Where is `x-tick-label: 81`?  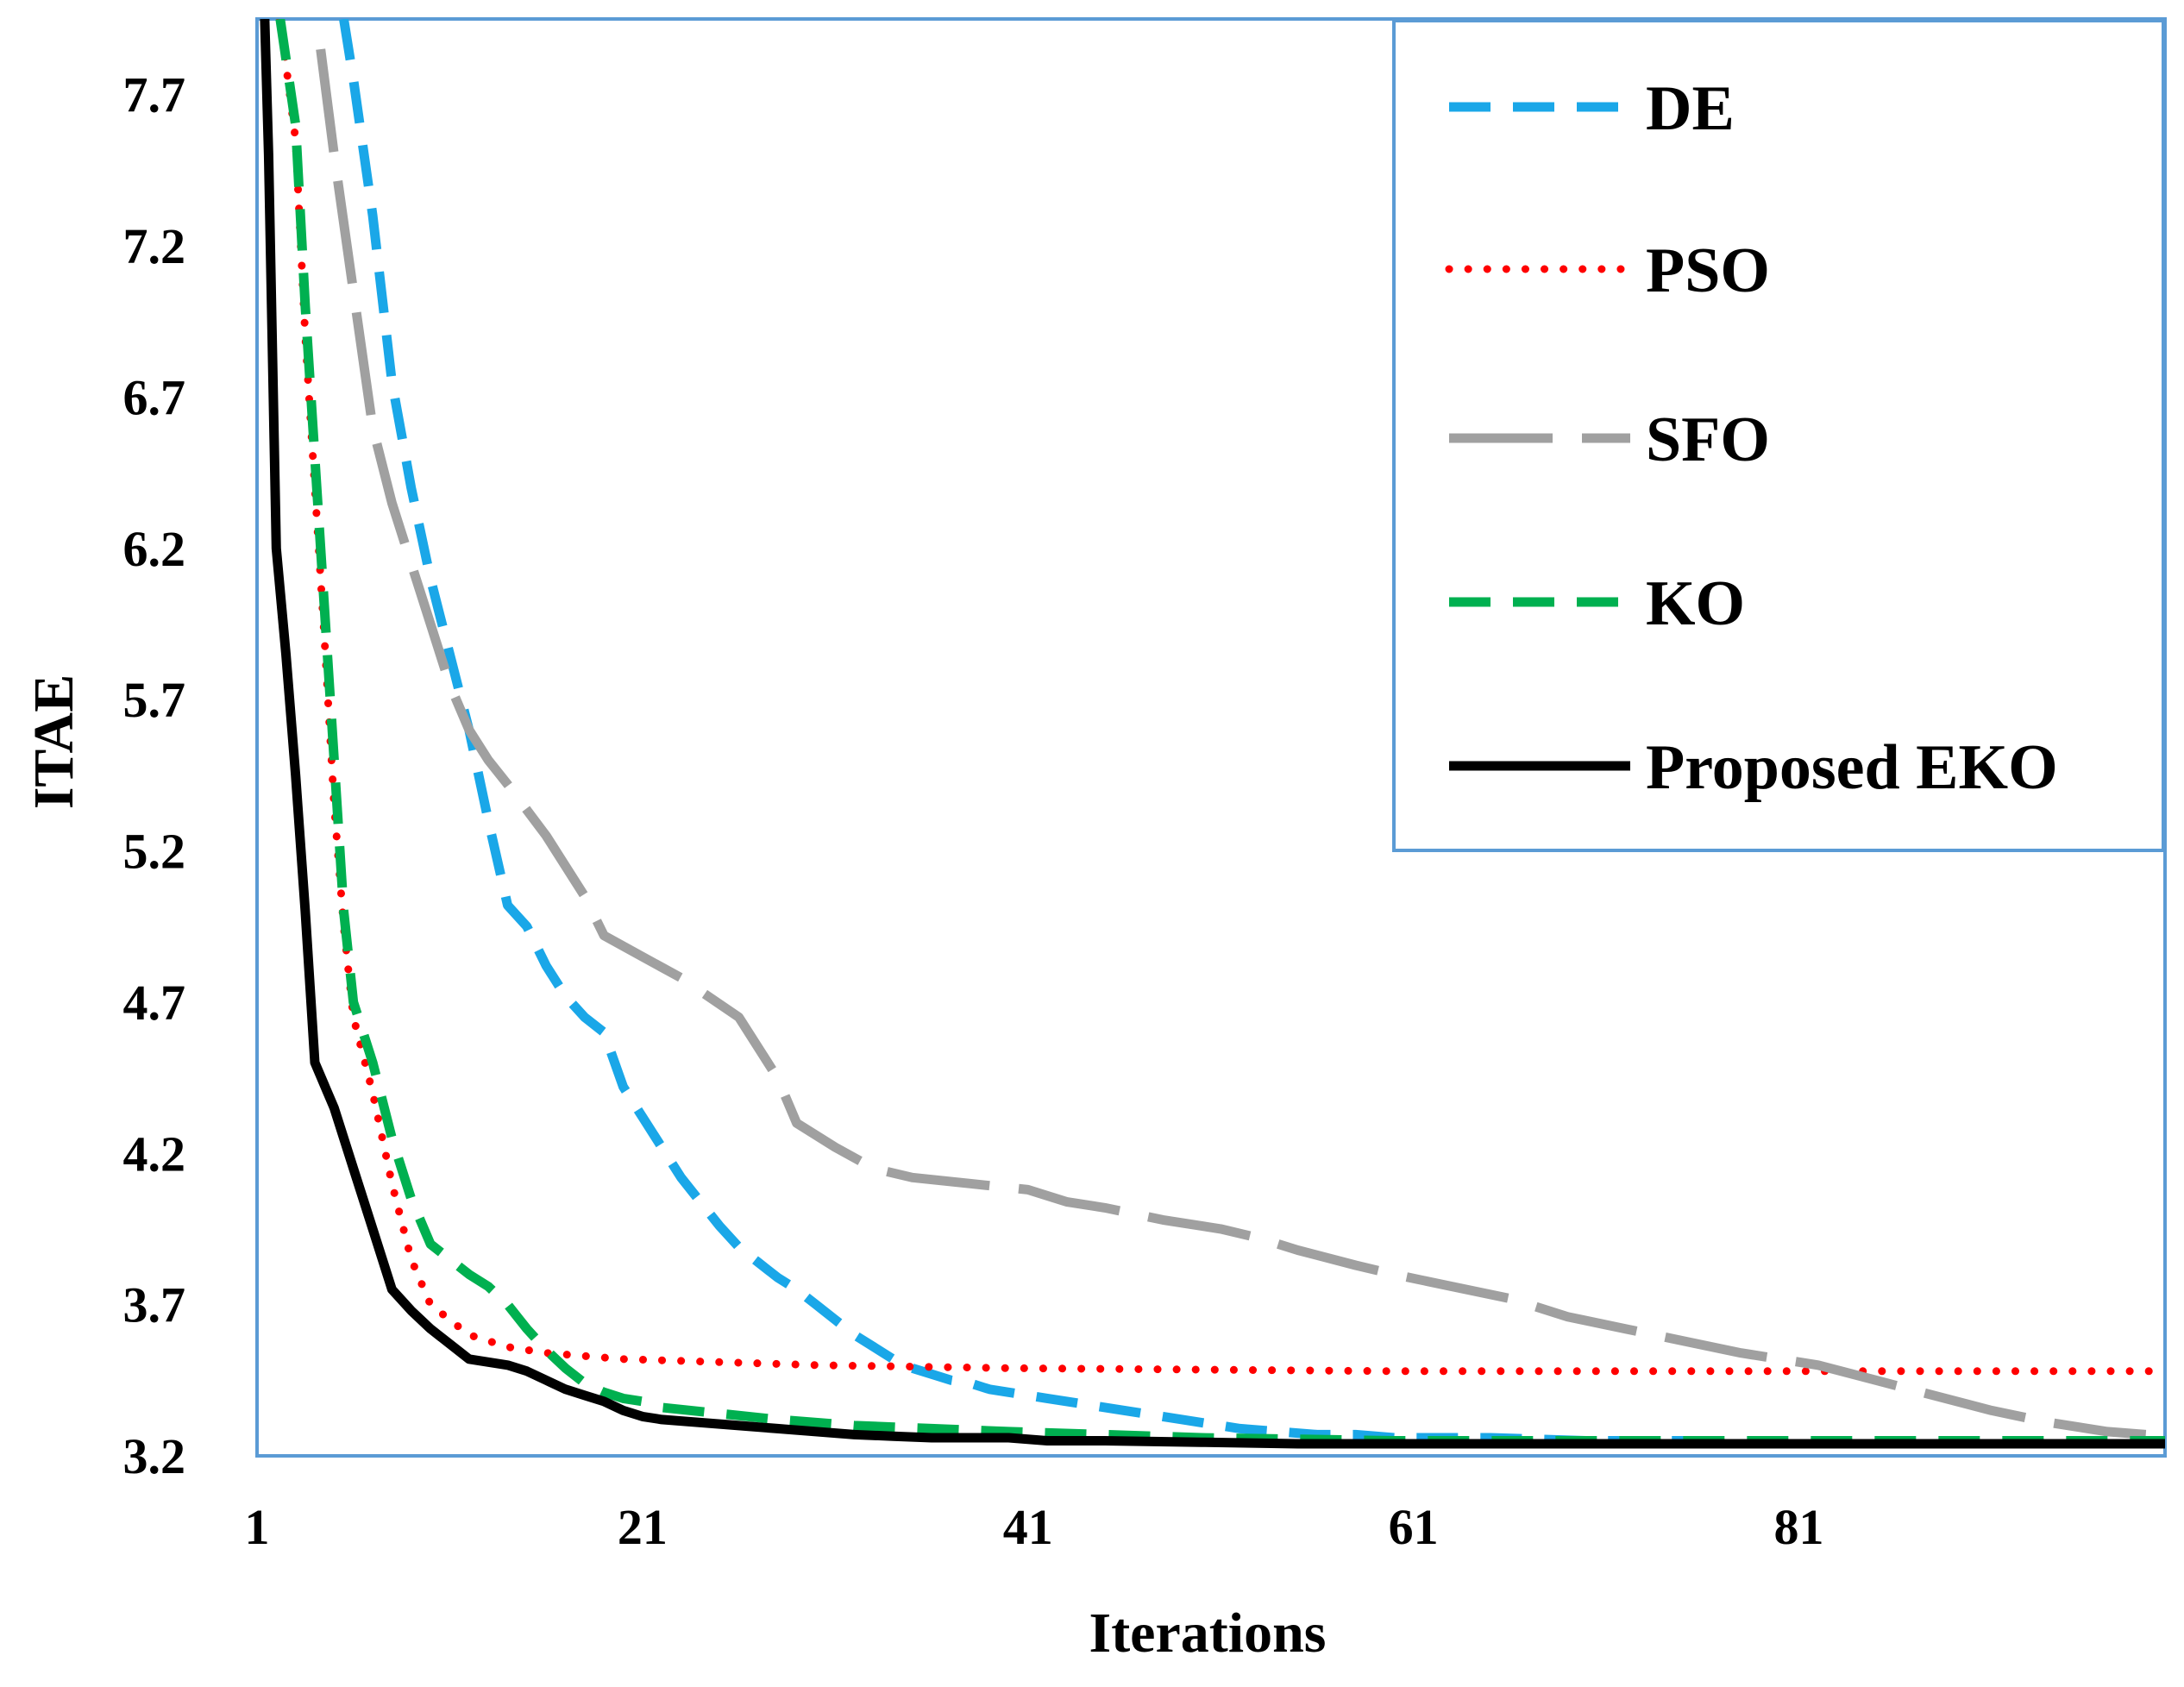 x-tick-label: 81 is located at coordinates (1799, 1527).